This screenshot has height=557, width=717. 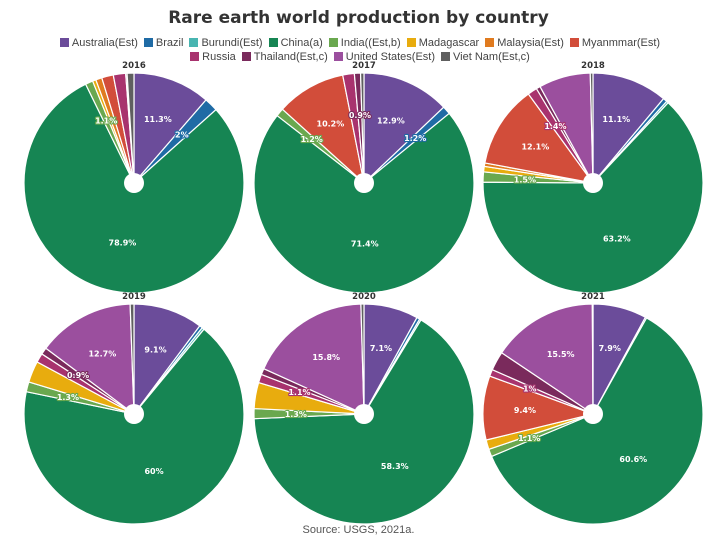 I want to click on legend-item-burundi-est: Burundi(Est), so click(x=226, y=43).